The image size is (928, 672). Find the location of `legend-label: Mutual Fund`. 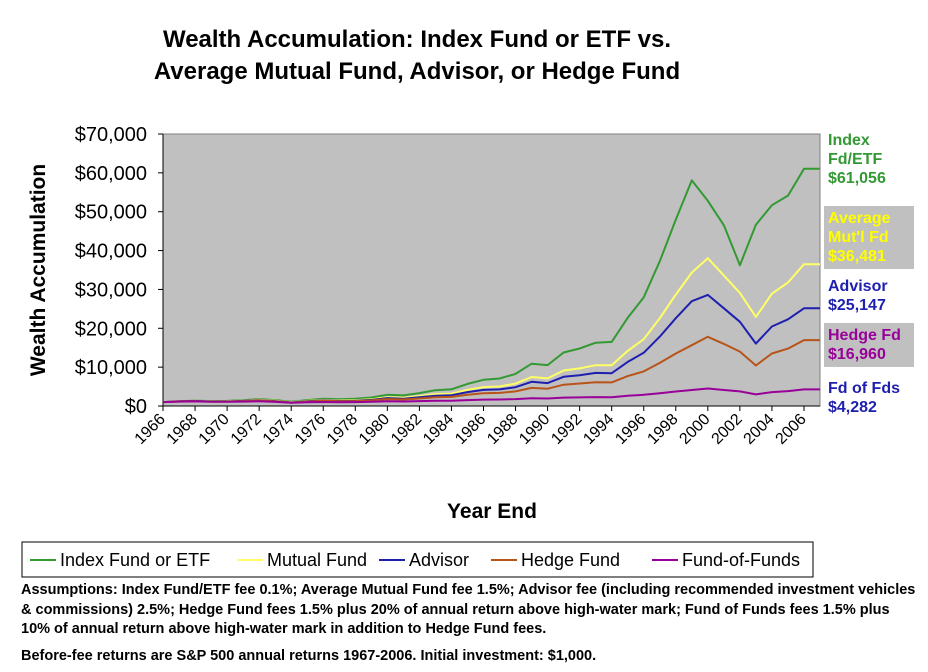

legend-label: Mutual Fund is located at coordinates (317, 560).